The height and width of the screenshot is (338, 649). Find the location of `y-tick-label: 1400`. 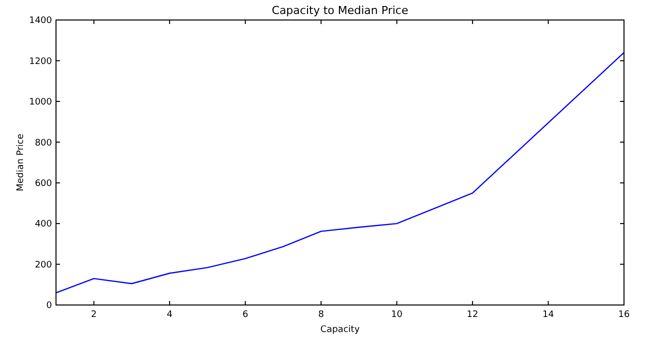

y-tick-label: 1400 is located at coordinates (40, 21).